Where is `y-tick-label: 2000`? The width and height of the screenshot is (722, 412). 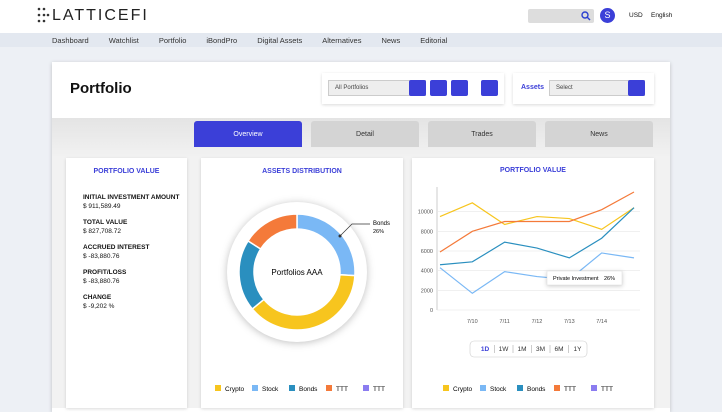
y-tick-label: 2000 is located at coordinates (427, 291).